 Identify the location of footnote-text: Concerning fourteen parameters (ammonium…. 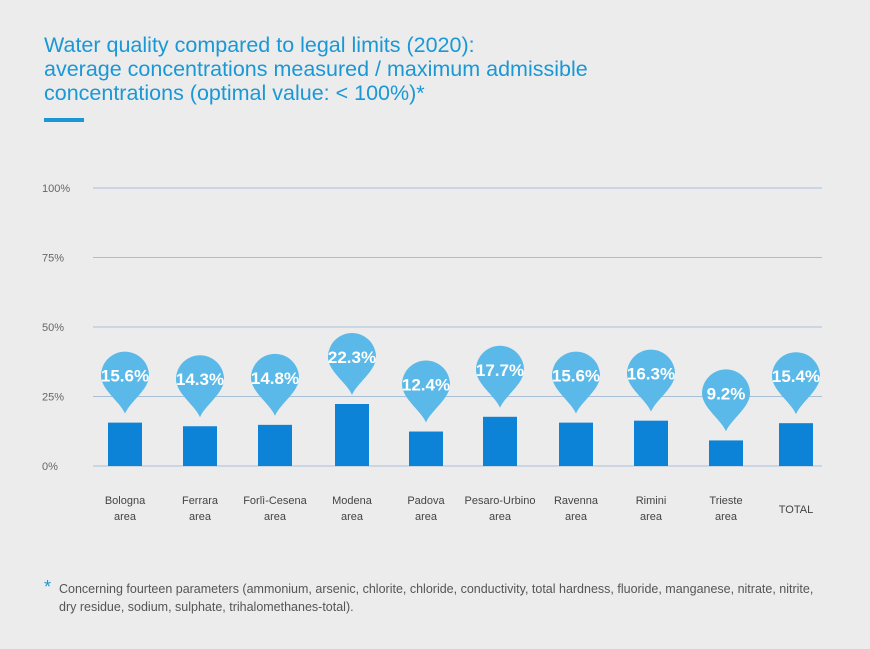
(436, 598).